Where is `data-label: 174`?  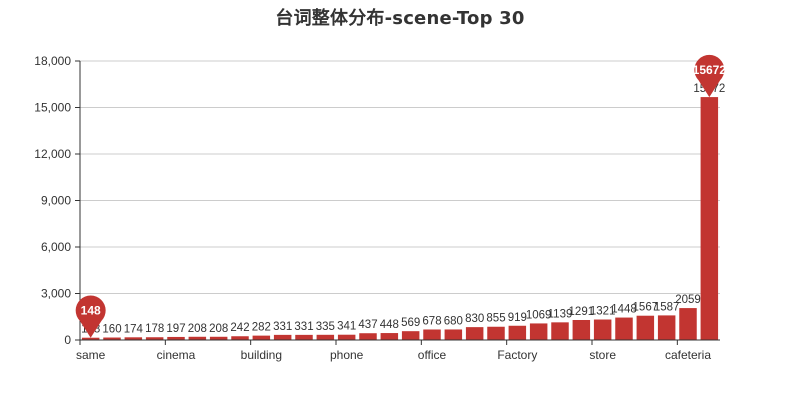 data-label: 174 is located at coordinates (134, 329).